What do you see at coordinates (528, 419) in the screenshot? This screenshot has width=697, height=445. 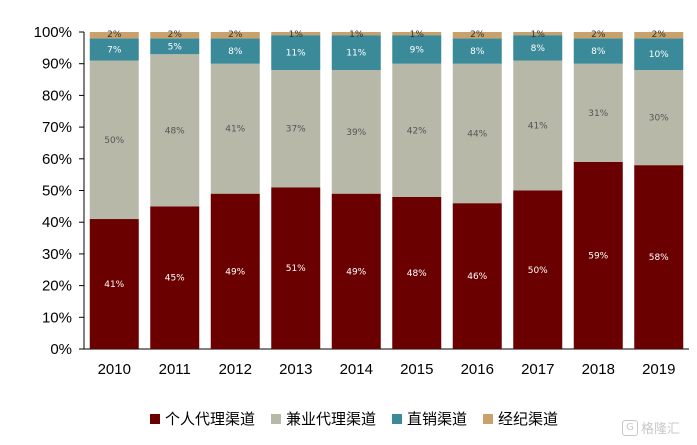 I see `legend-label: 经纪渠道` at bounding box center [528, 419].